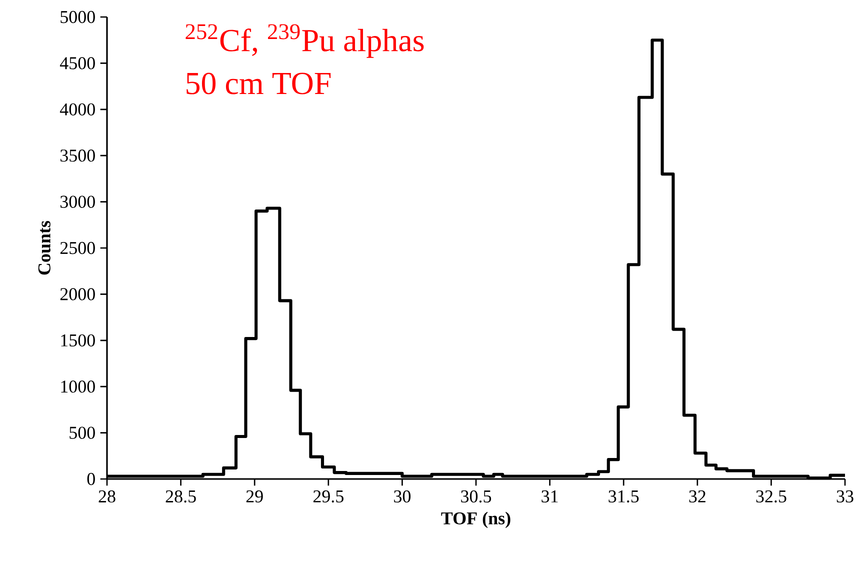 The image size is (860, 561). What do you see at coordinates (77, 156) in the screenshot?
I see `y-tick-label: 3500` at bounding box center [77, 156].